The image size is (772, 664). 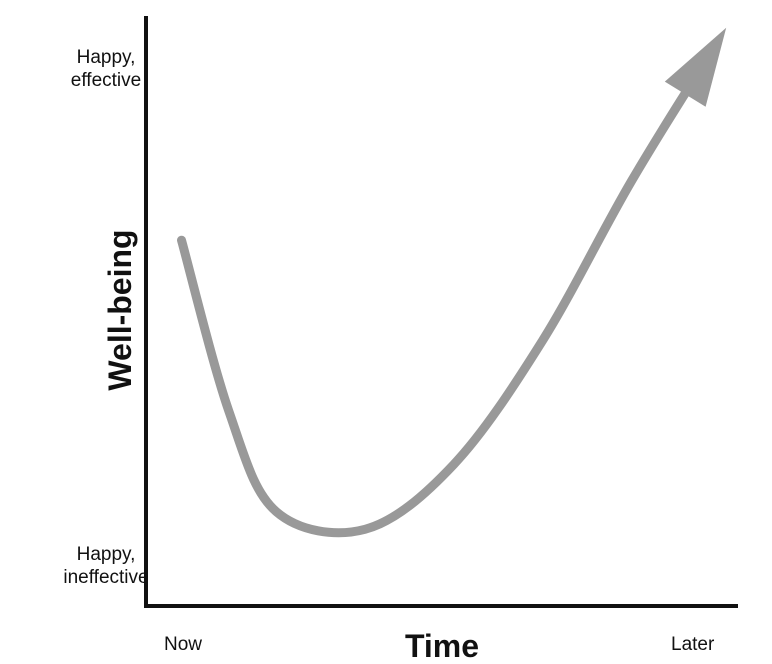 What do you see at coordinates (183, 644) in the screenshot?
I see `x-tick-label-now: Now` at bounding box center [183, 644].